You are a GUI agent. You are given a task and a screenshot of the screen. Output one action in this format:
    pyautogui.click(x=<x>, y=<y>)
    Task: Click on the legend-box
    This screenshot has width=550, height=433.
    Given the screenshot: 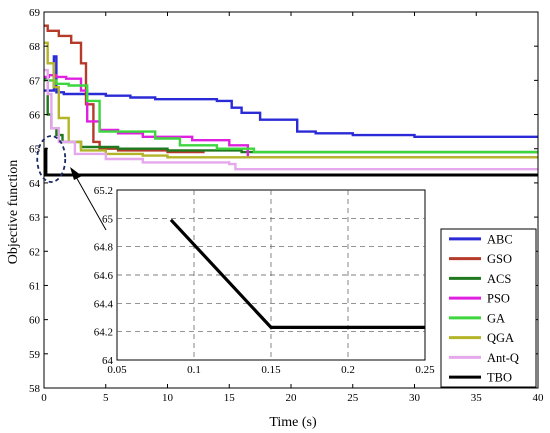 What is the action you would take?
    pyautogui.click(x=488, y=308)
    